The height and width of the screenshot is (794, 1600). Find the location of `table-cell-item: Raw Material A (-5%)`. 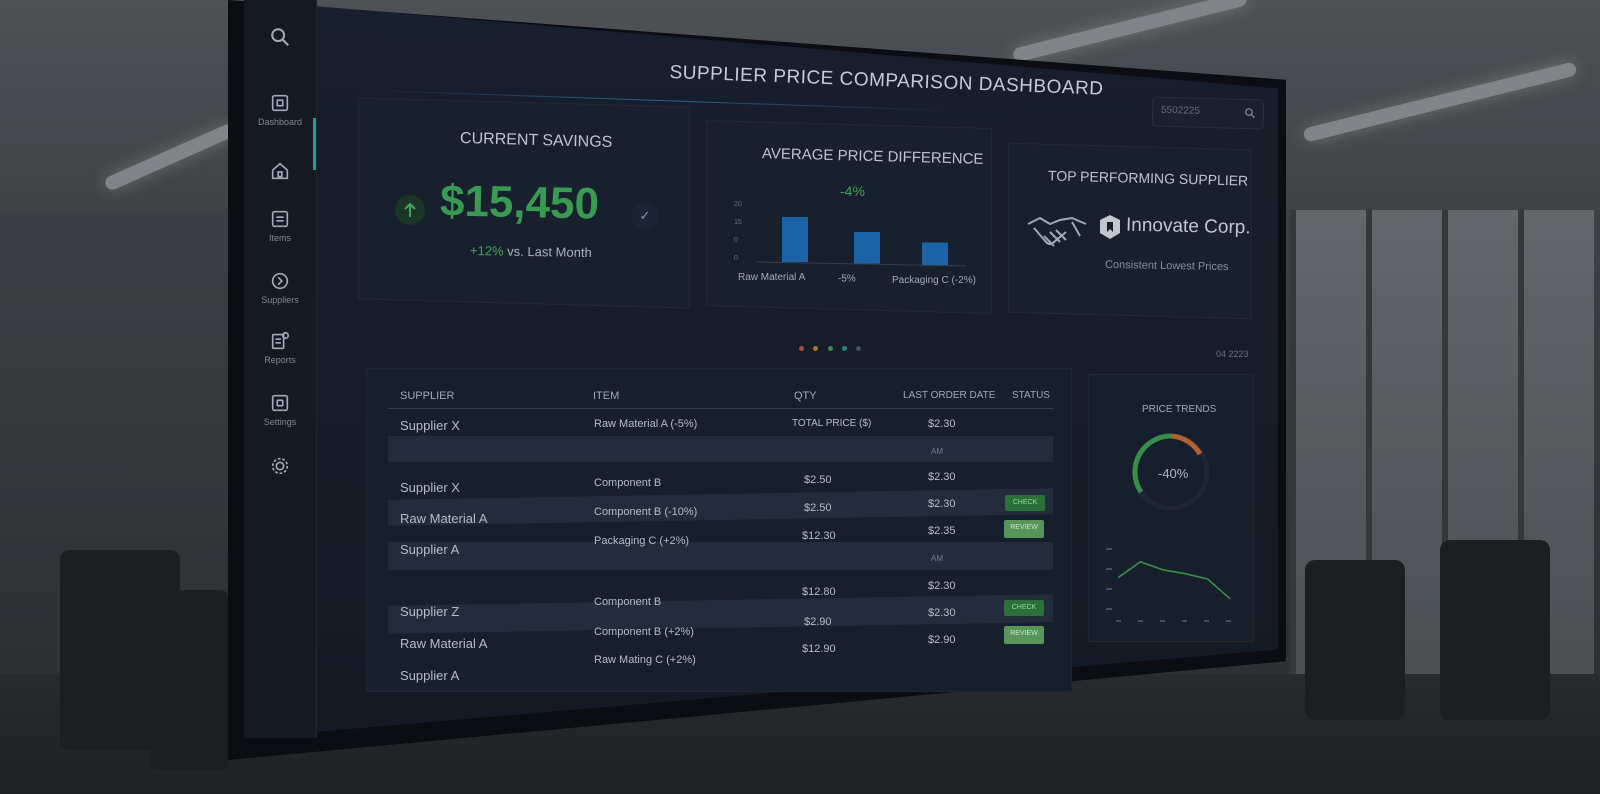

table-cell-item: Raw Material A (-5%) is located at coordinates (646, 424).